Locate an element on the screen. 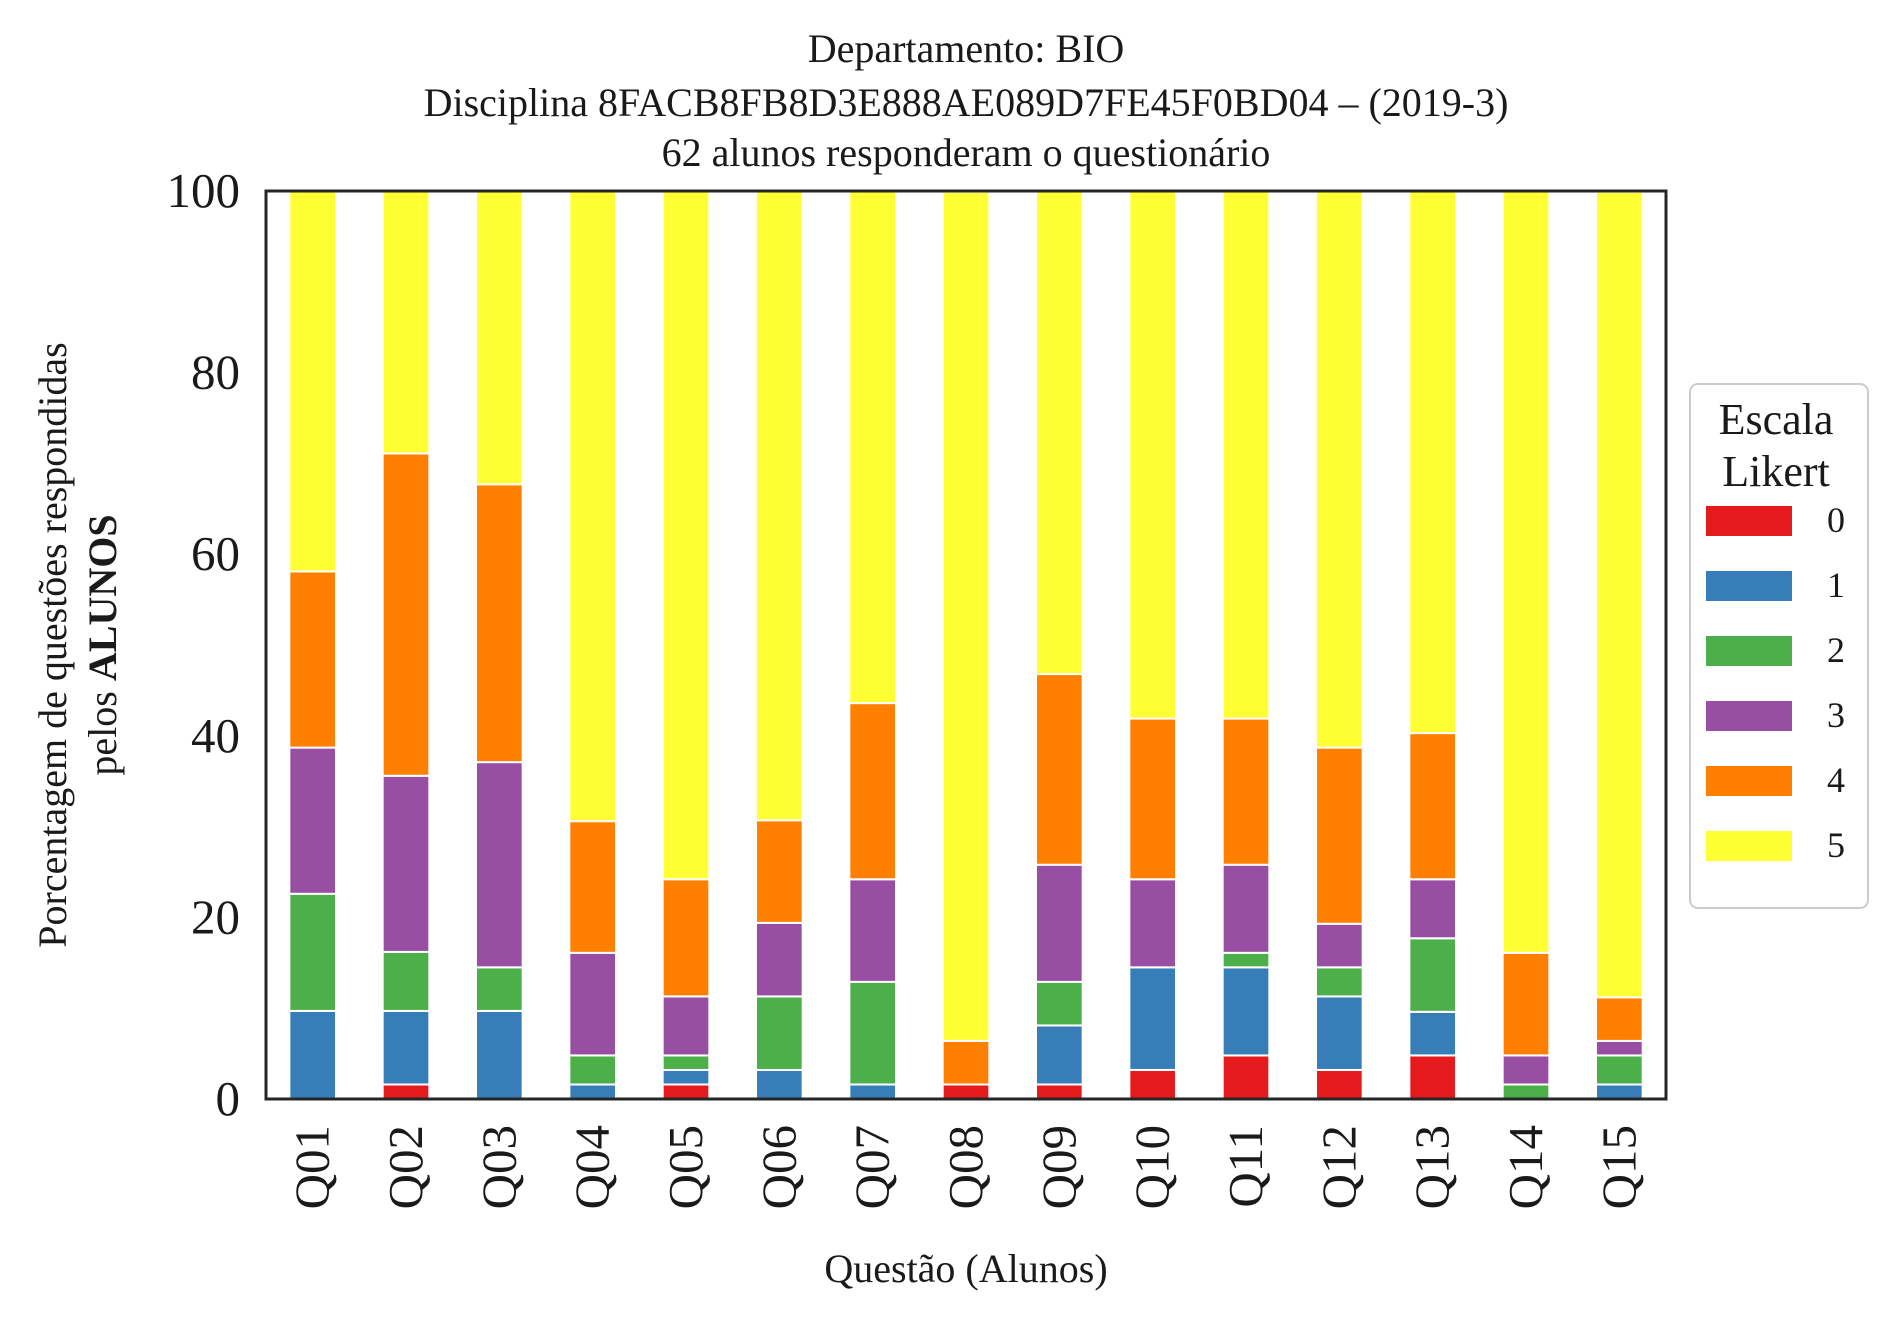 This screenshot has width=1892, height=1323. bar-stack-q05 is located at coordinates (686, 645).